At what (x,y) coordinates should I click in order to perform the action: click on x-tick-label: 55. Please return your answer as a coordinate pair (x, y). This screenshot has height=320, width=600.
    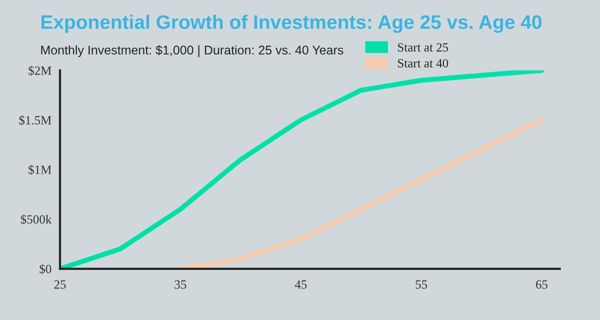
    Looking at the image, I should click on (422, 284).